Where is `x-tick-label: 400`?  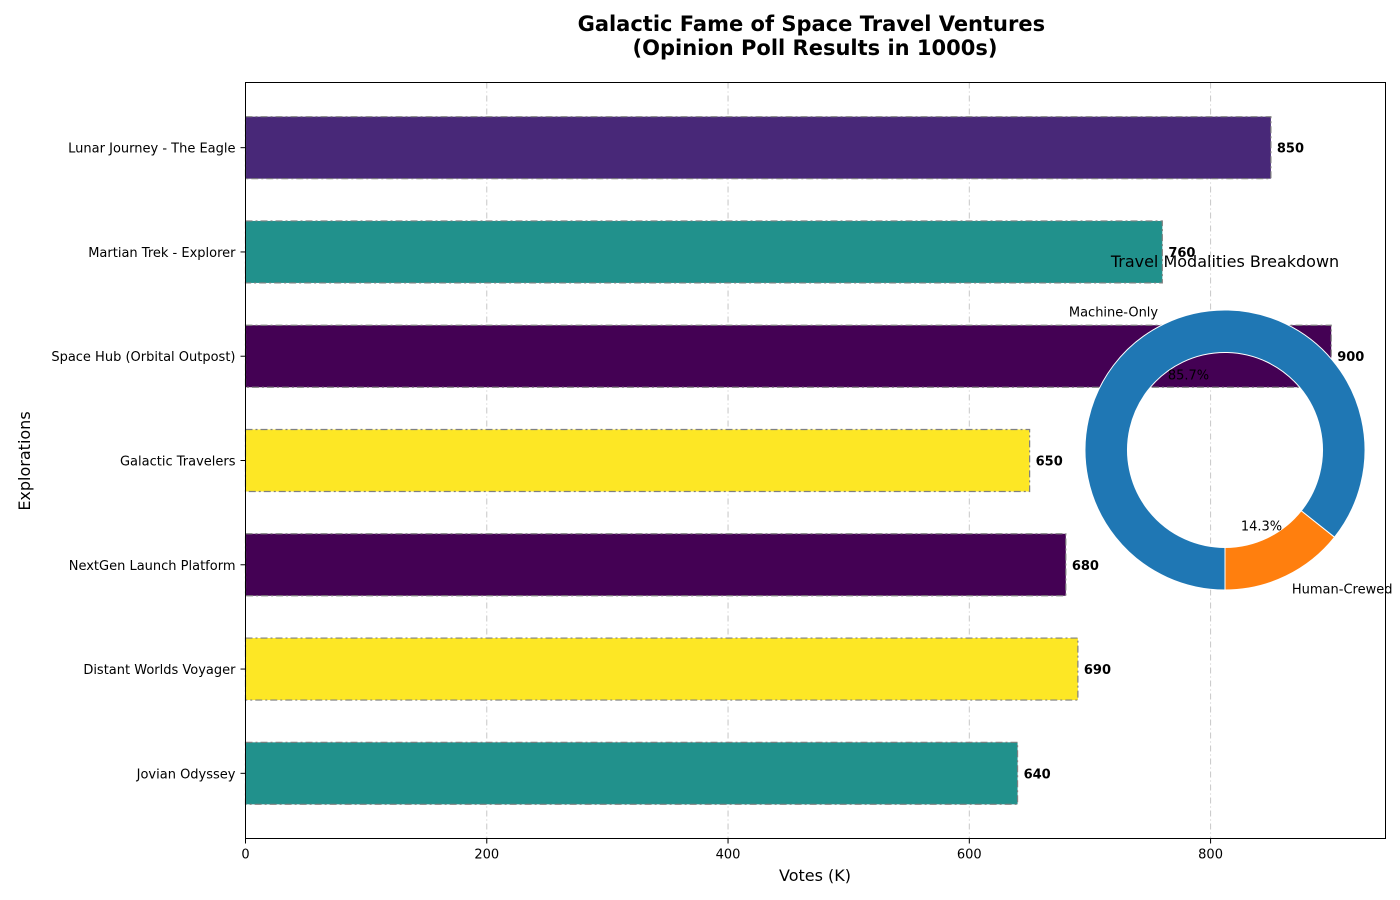
x-tick-label: 400 is located at coordinates (728, 855).